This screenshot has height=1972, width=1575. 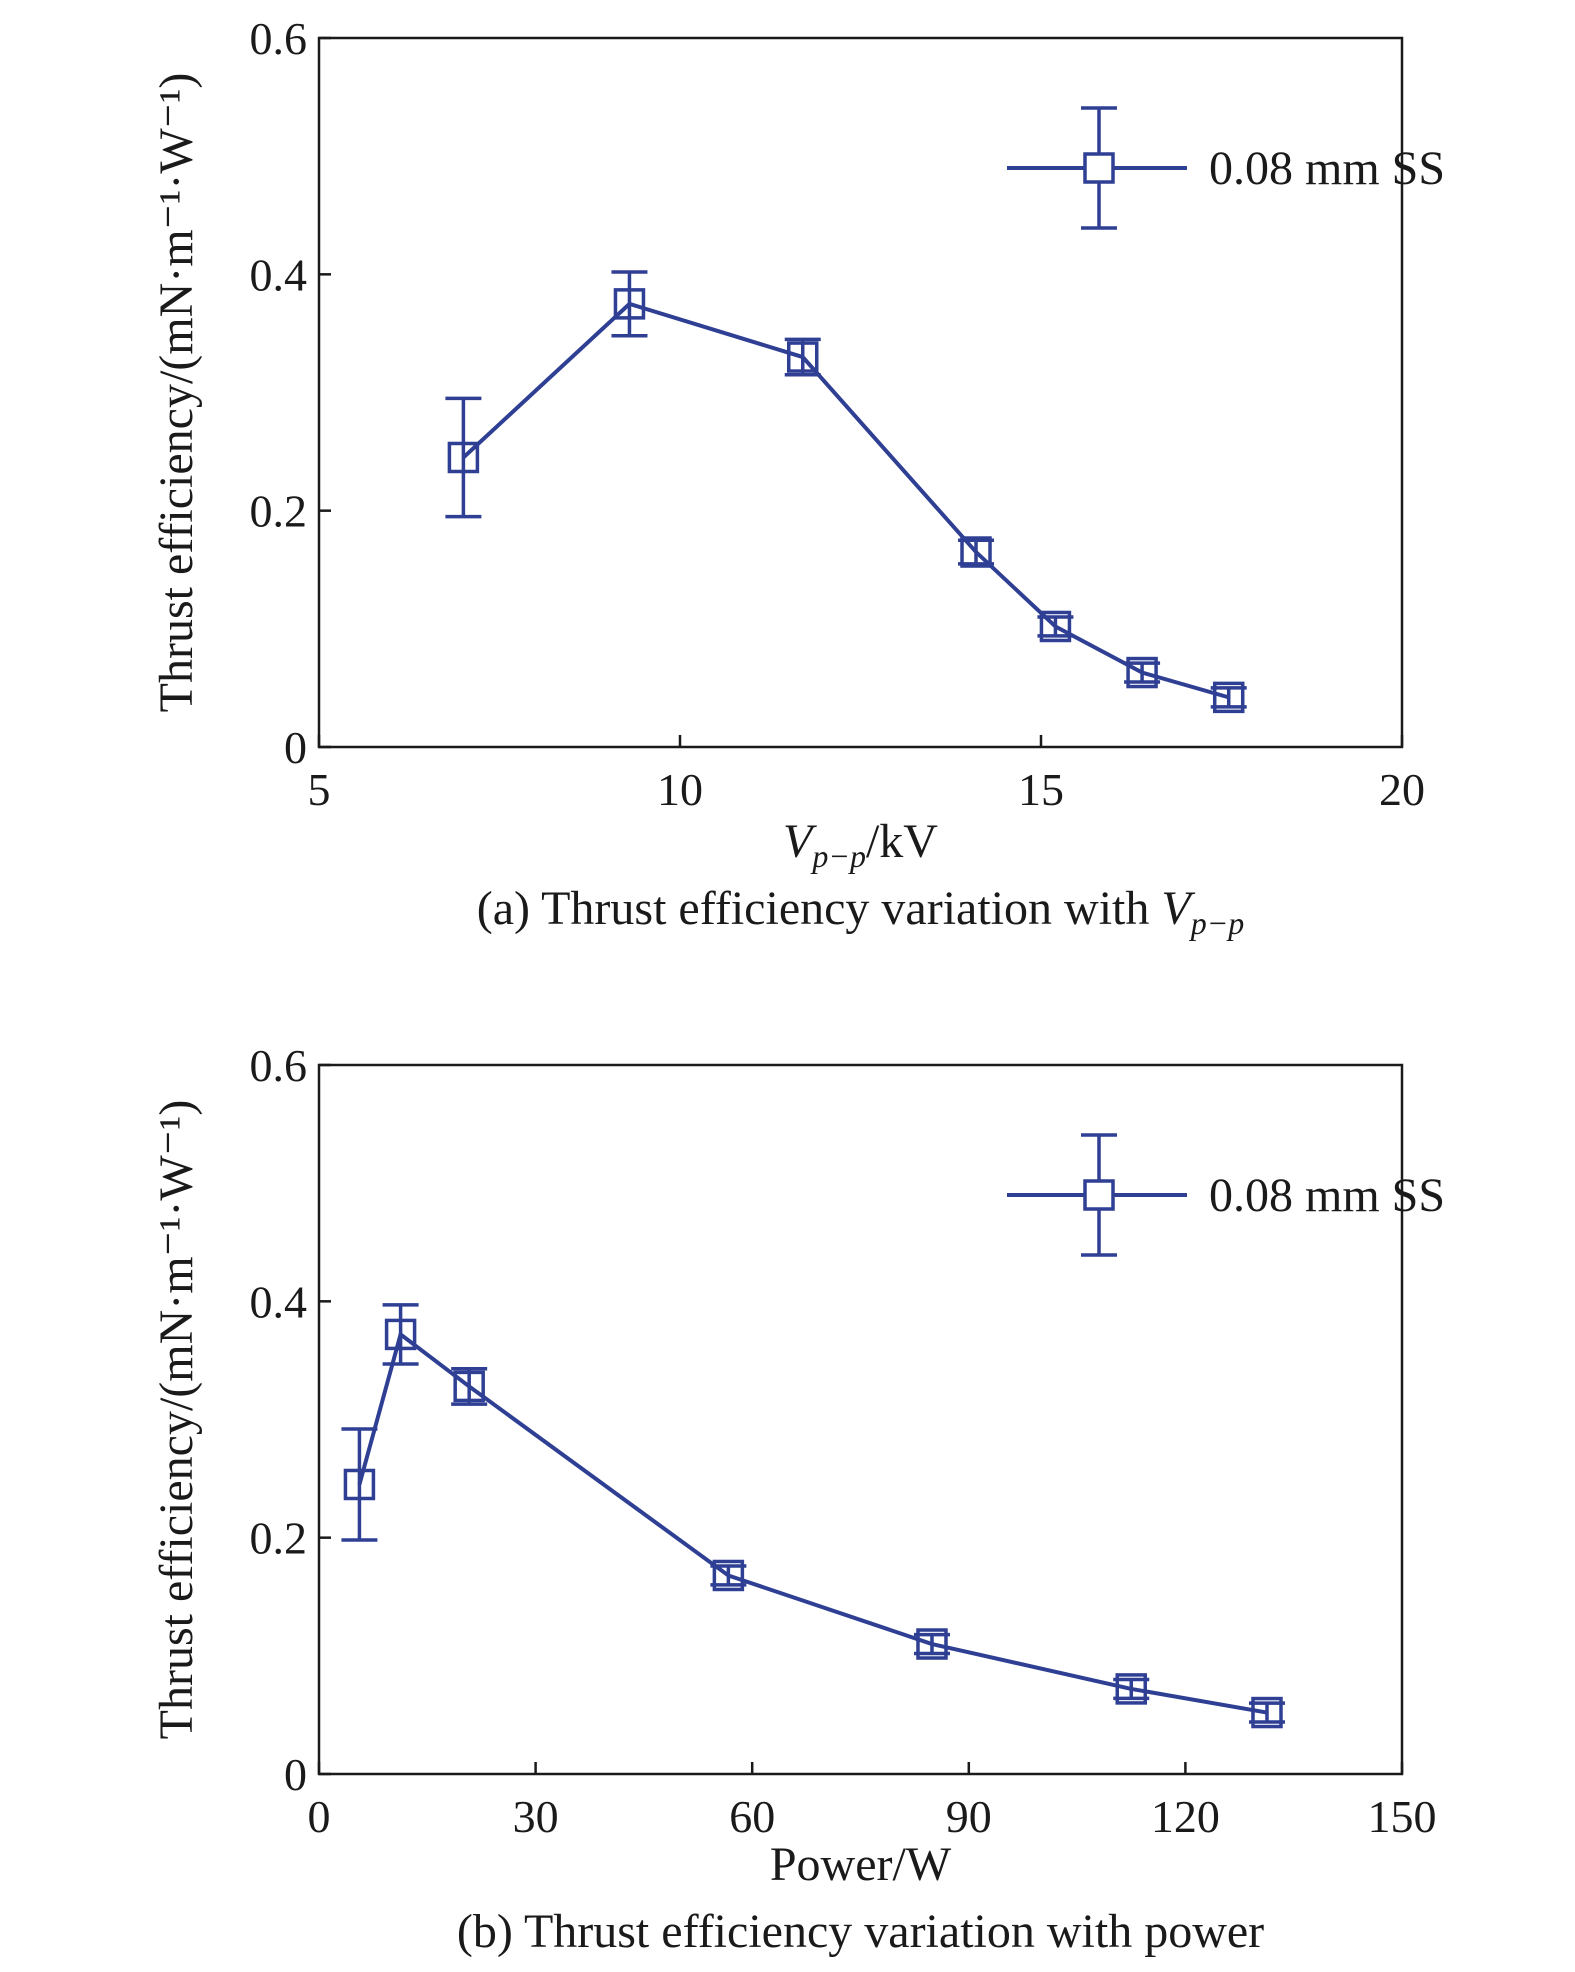 What do you see at coordinates (1402, 789) in the screenshot?
I see `x-tick-label: 20` at bounding box center [1402, 789].